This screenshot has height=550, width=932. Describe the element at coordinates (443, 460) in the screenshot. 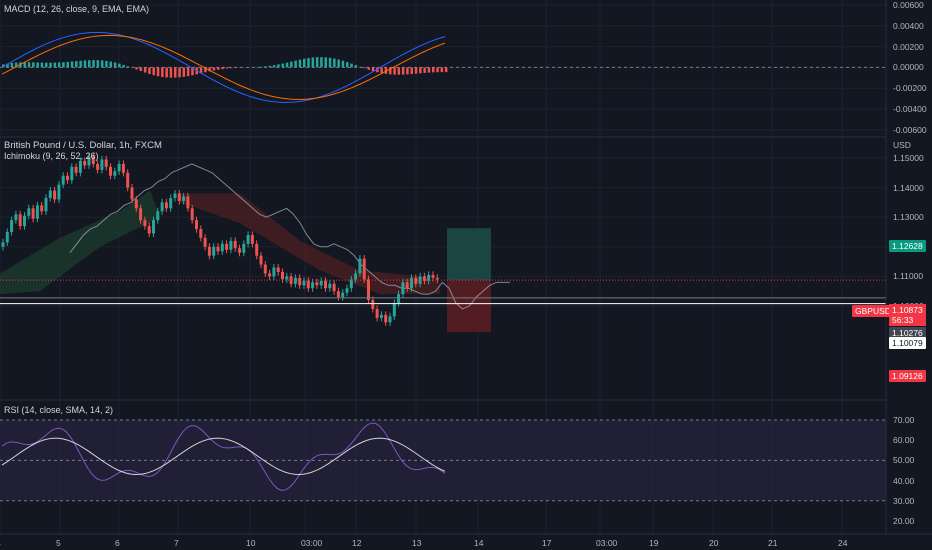

I see `rsi-pane` at that location.